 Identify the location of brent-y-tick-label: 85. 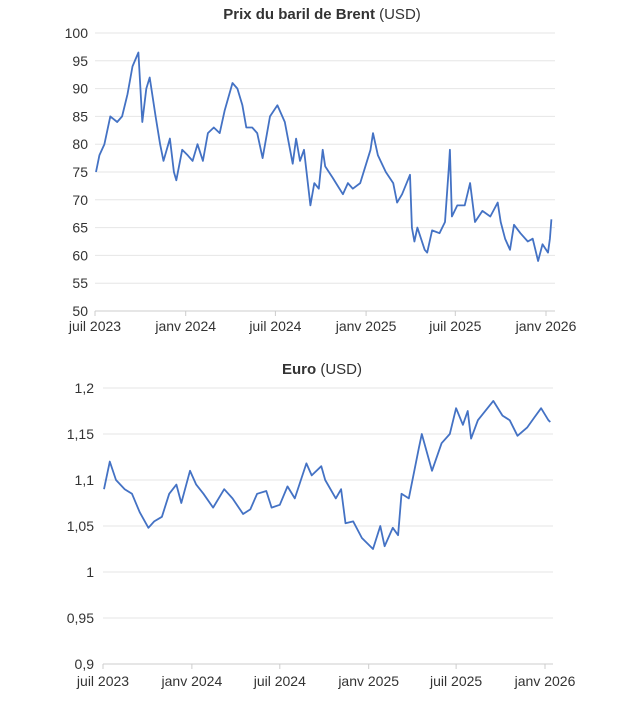
(80, 116).